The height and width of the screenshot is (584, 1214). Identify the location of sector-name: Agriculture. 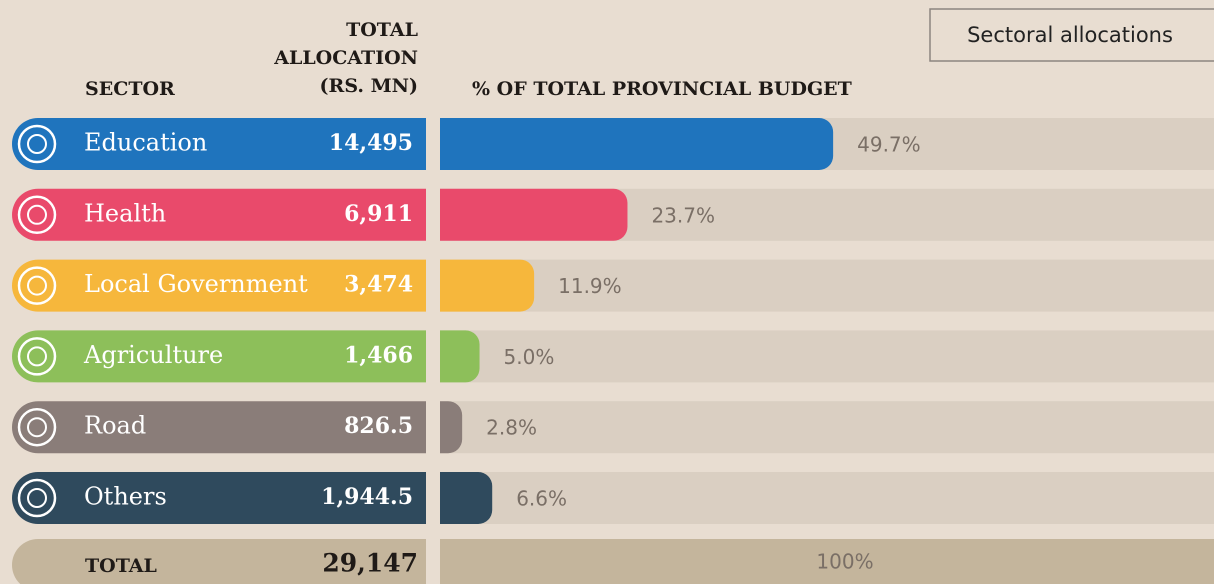
(153, 355).